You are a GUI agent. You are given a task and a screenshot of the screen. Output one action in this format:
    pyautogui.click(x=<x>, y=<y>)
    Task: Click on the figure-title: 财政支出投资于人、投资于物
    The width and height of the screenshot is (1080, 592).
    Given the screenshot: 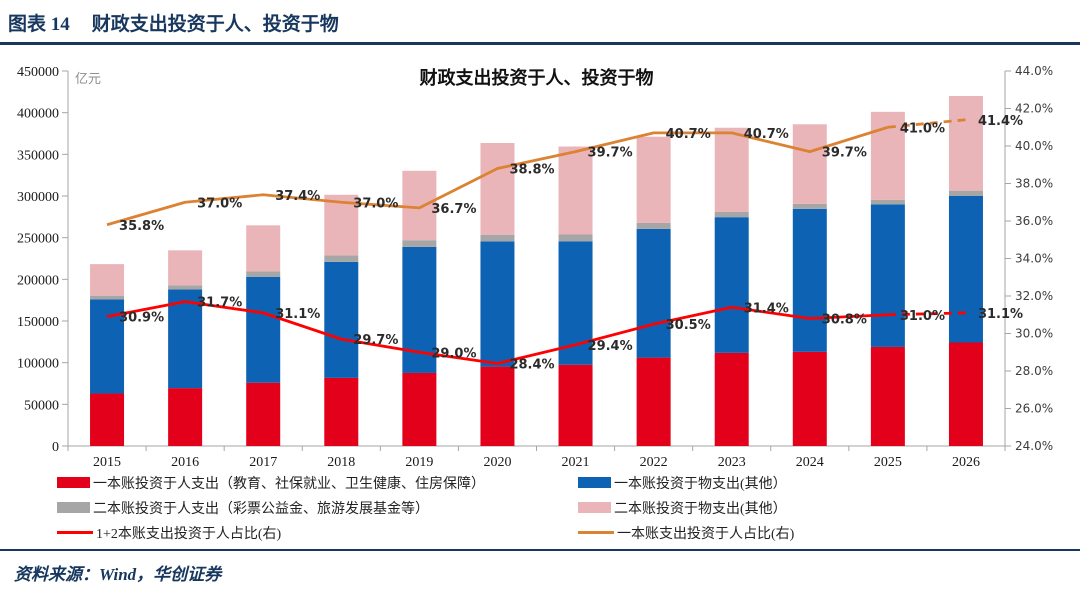 What is the action you would take?
    pyautogui.click(x=215, y=24)
    